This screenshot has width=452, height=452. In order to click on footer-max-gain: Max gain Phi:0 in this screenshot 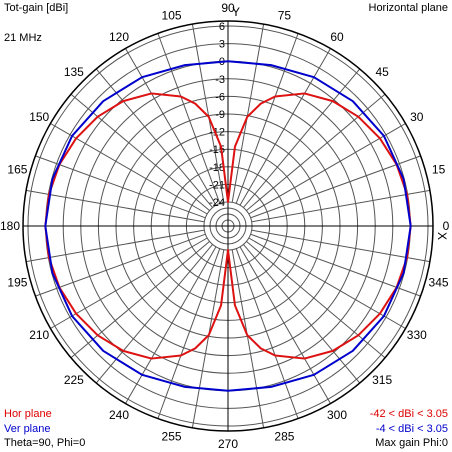, I will do `click(411, 443)`.